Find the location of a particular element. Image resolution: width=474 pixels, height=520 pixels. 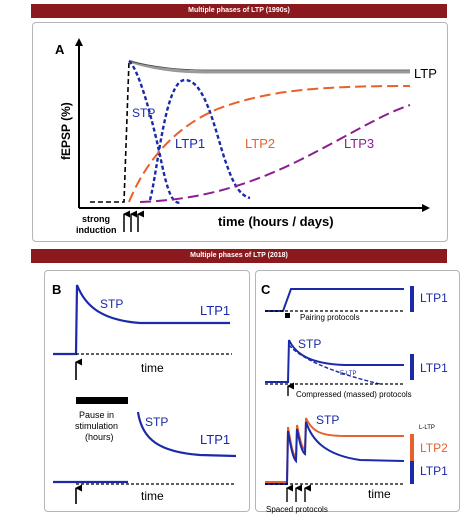

compressed-ltp1-label: LTP1 is located at coordinates (434, 368).